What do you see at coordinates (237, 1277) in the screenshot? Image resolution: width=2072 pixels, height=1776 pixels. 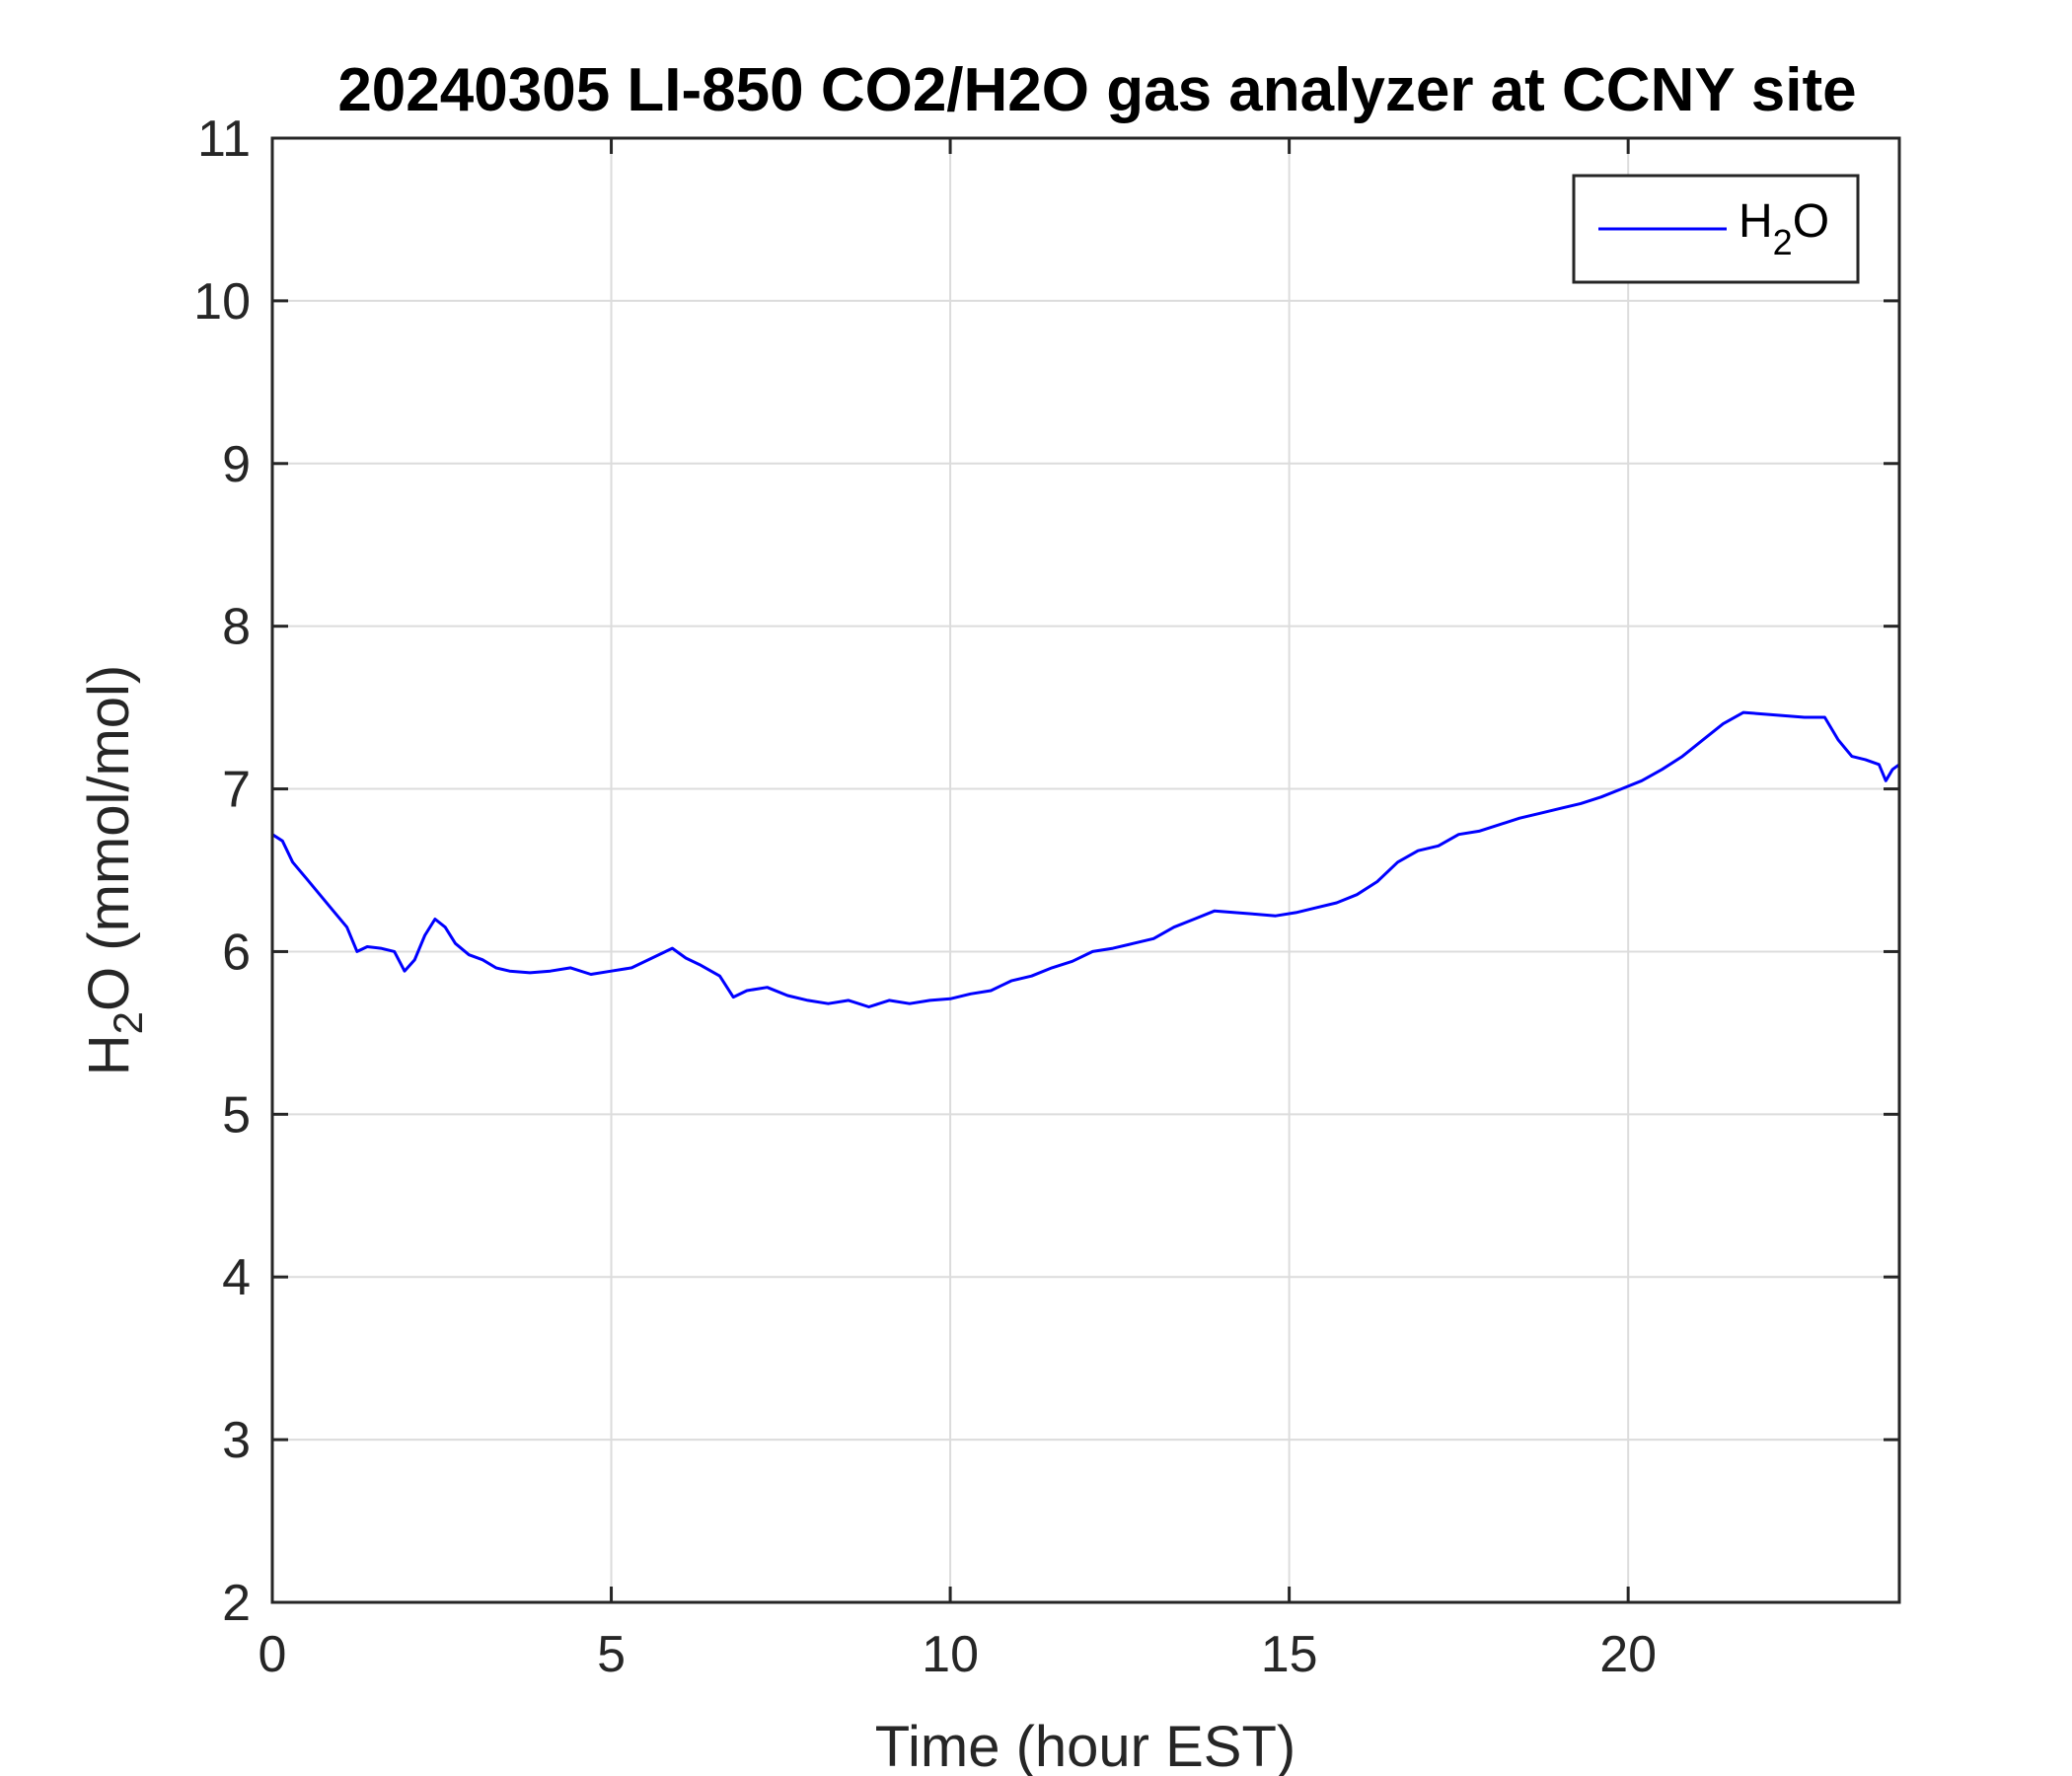 I see `y-tick-label: 4` at bounding box center [237, 1277].